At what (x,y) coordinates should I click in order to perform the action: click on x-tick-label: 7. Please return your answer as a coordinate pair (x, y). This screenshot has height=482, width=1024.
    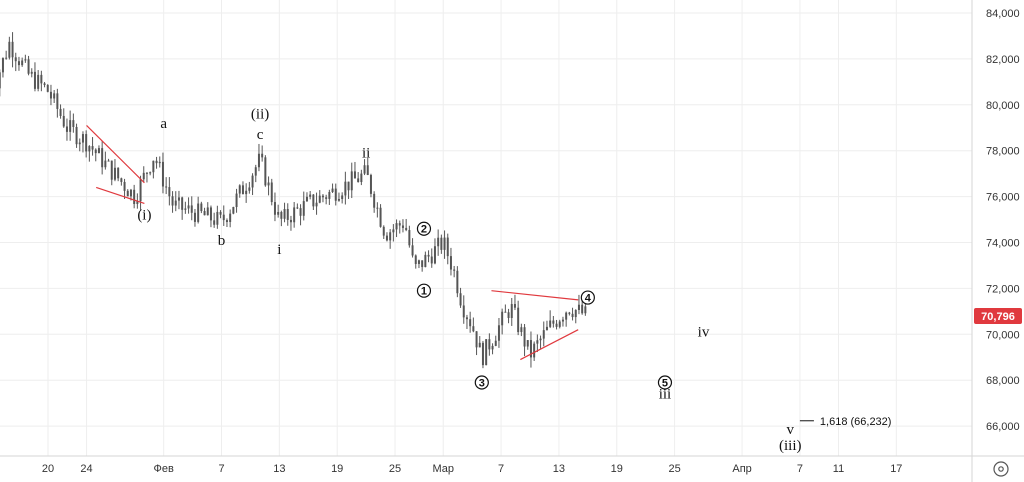
    Looking at the image, I should click on (800, 469).